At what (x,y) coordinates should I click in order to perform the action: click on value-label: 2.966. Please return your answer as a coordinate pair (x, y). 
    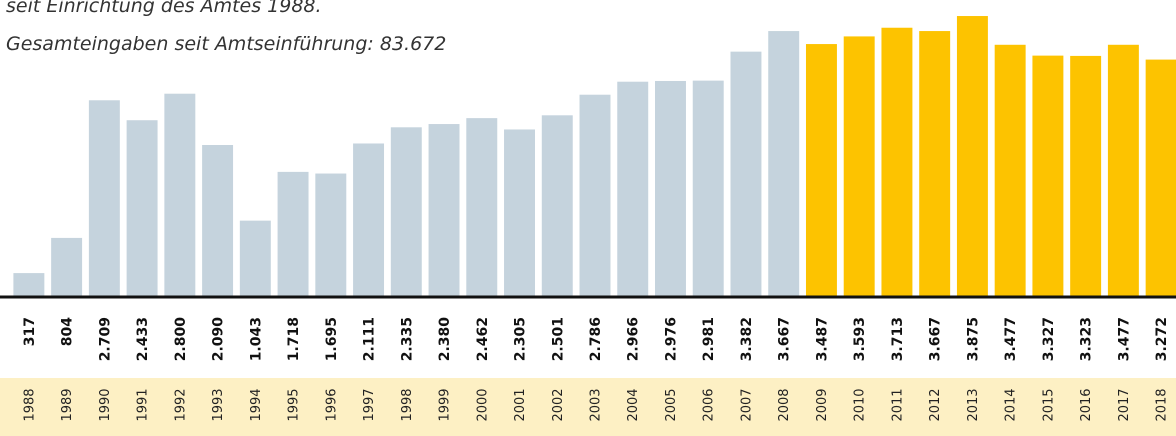
    Looking at the image, I should click on (634, 339).